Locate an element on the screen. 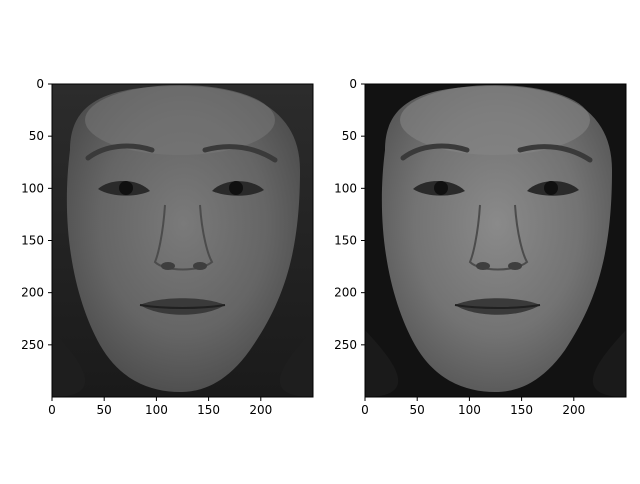 This screenshot has width=640, height=484. left-x-axis: 0 50 100 150 200 is located at coordinates (160, 407).